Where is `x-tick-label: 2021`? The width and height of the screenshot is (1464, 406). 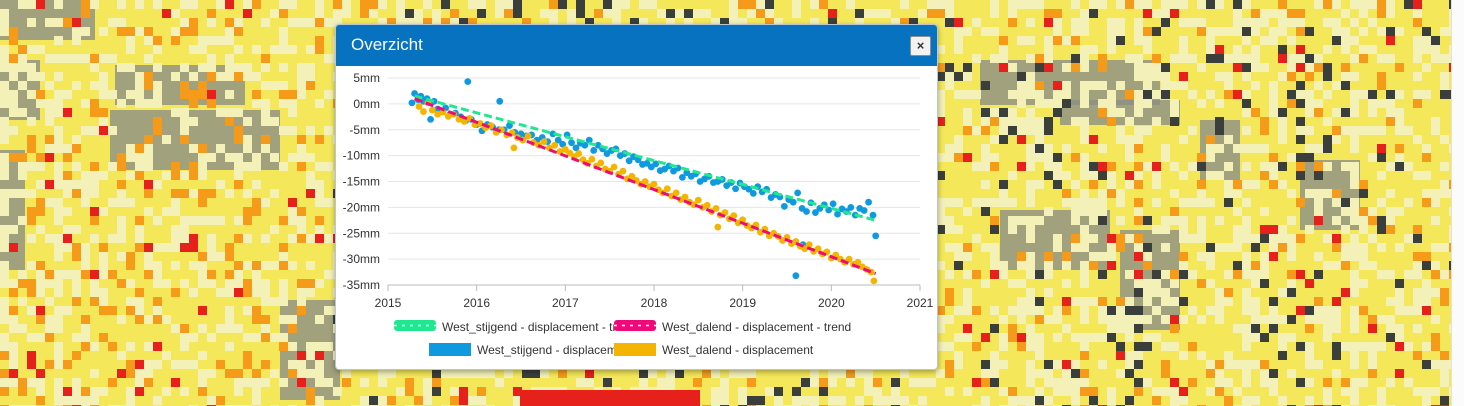
x-tick-label: 2021 is located at coordinates (920, 303).